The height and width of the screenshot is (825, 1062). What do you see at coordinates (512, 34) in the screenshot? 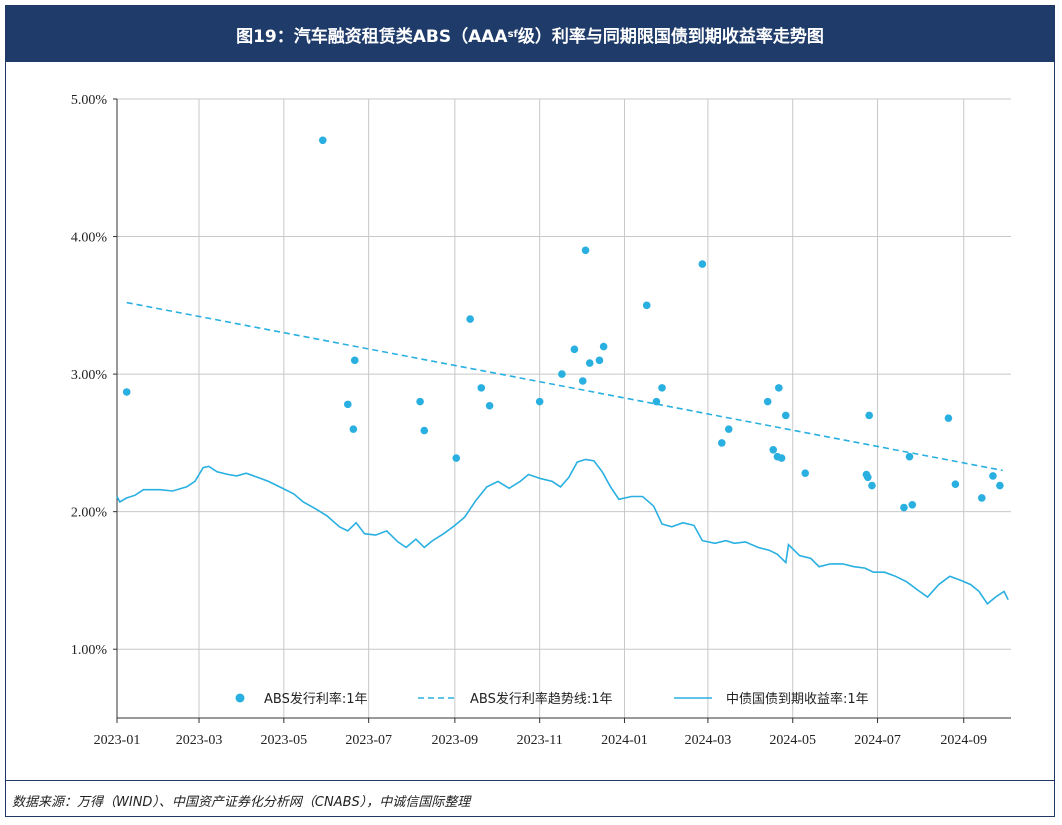
I see `title-subscript: sf` at bounding box center [512, 34].